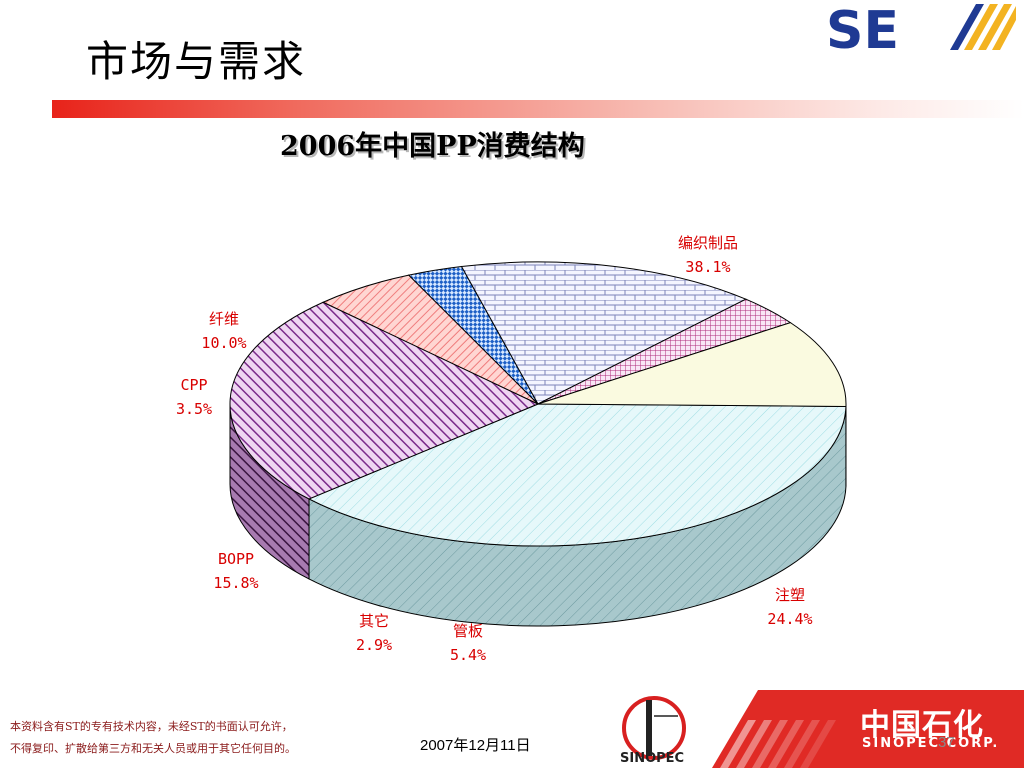 The width and height of the screenshot is (1024, 768). What do you see at coordinates (384, 400) in the screenshot?
I see `pie-slice-injection` at bounding box center [384, 400].